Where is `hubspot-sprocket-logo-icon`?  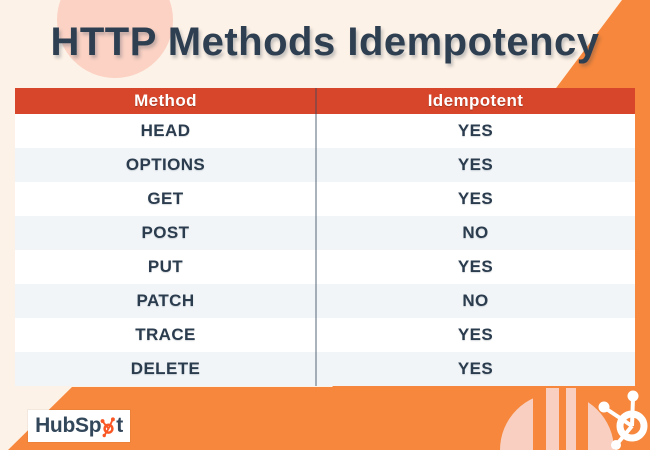
hubspot-sprocket-logo-icon is located at coordinates (108, 427).